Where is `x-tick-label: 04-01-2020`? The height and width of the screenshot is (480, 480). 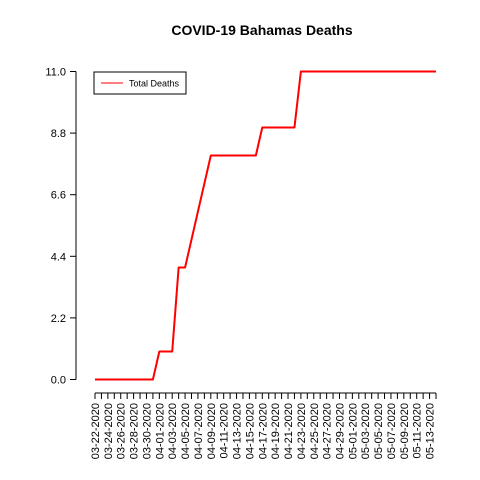 x-tick-label: 04-01-2020 is located at coordinates (160, 431).